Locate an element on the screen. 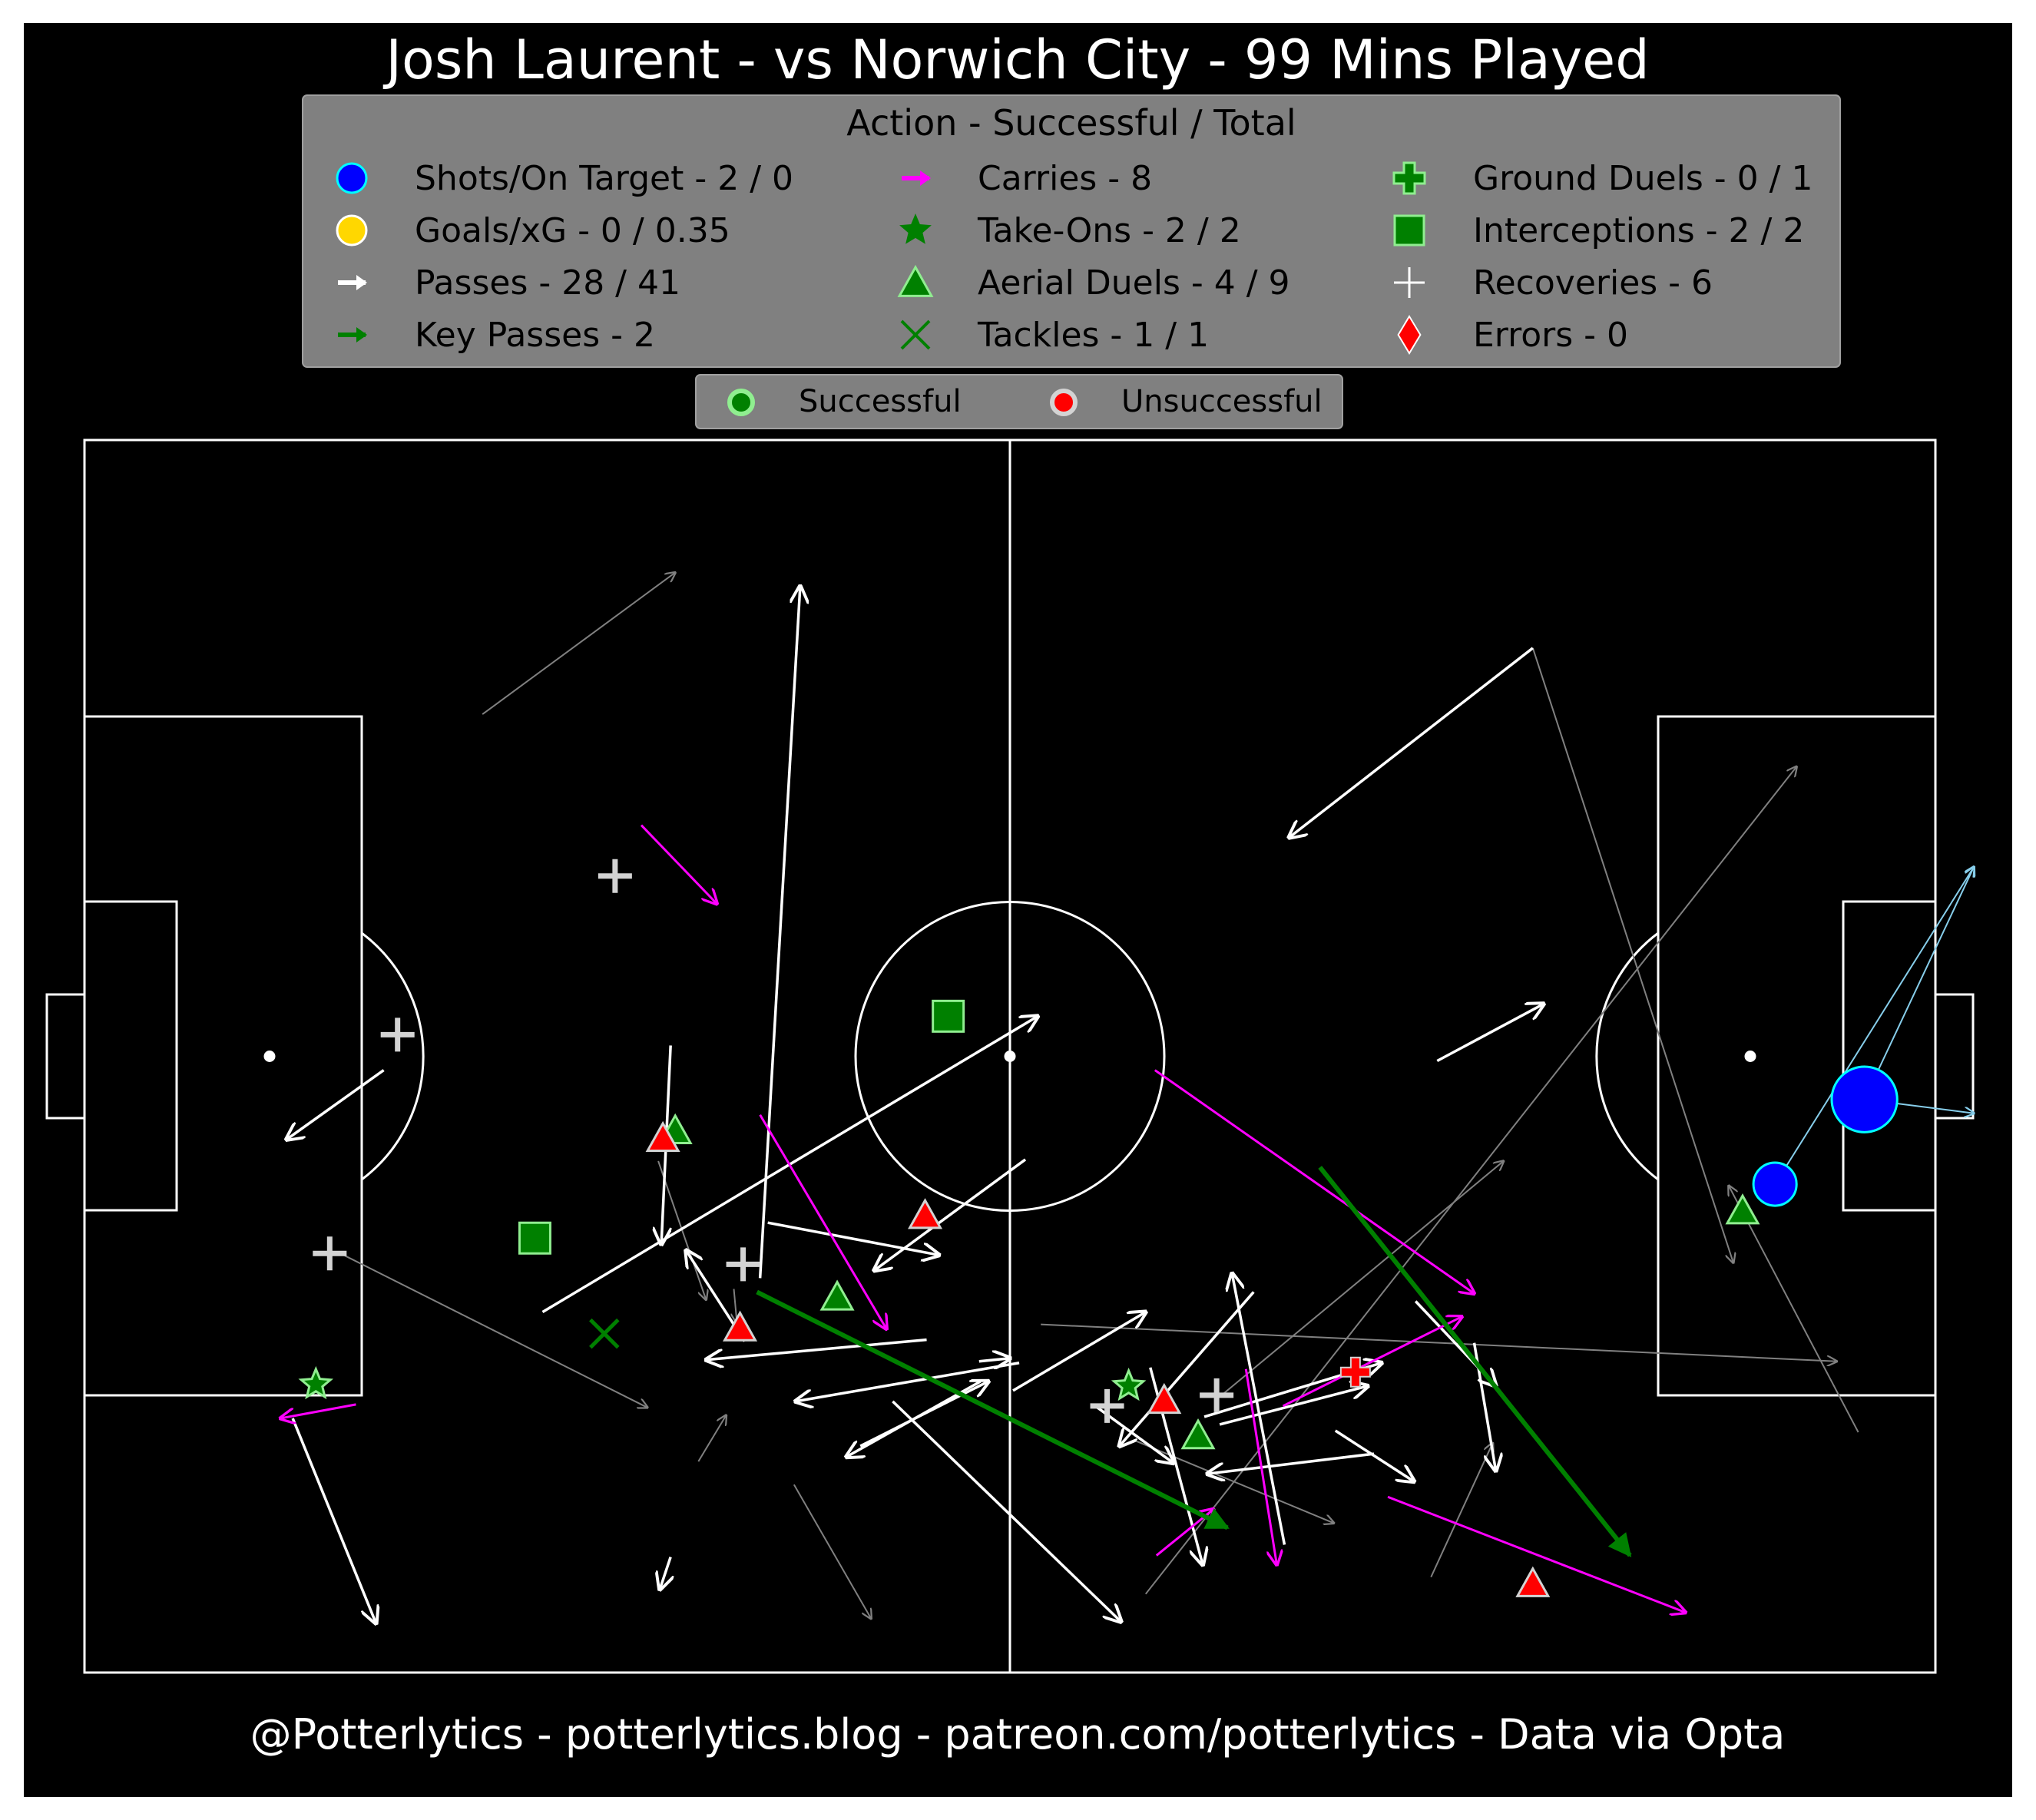 The width and height of the screenshot is (2036, 1820). legend-entry: Key Passes - 2 is located at coordinates (496, 335).